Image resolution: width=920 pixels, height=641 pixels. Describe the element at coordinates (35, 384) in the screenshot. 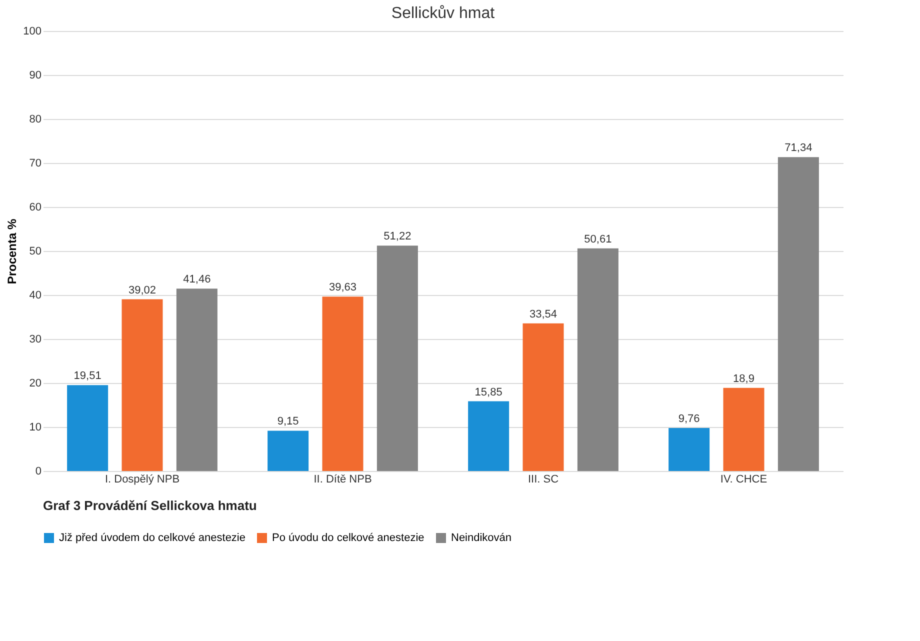

I see `y-tick-label: 20` at that location.